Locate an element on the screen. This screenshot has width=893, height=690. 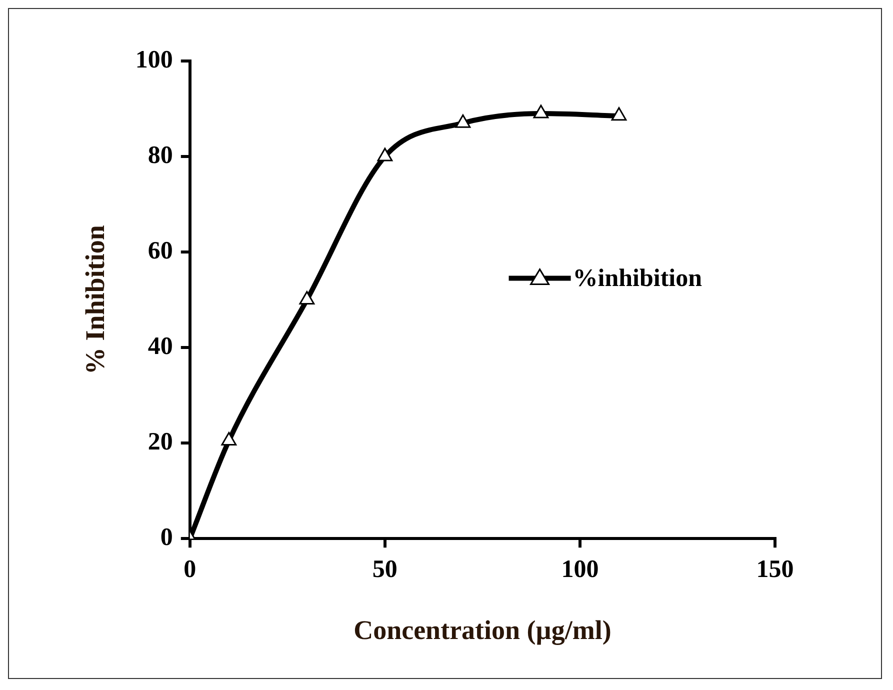
y-tick-label: 100 is located at coordinates (154, 60).